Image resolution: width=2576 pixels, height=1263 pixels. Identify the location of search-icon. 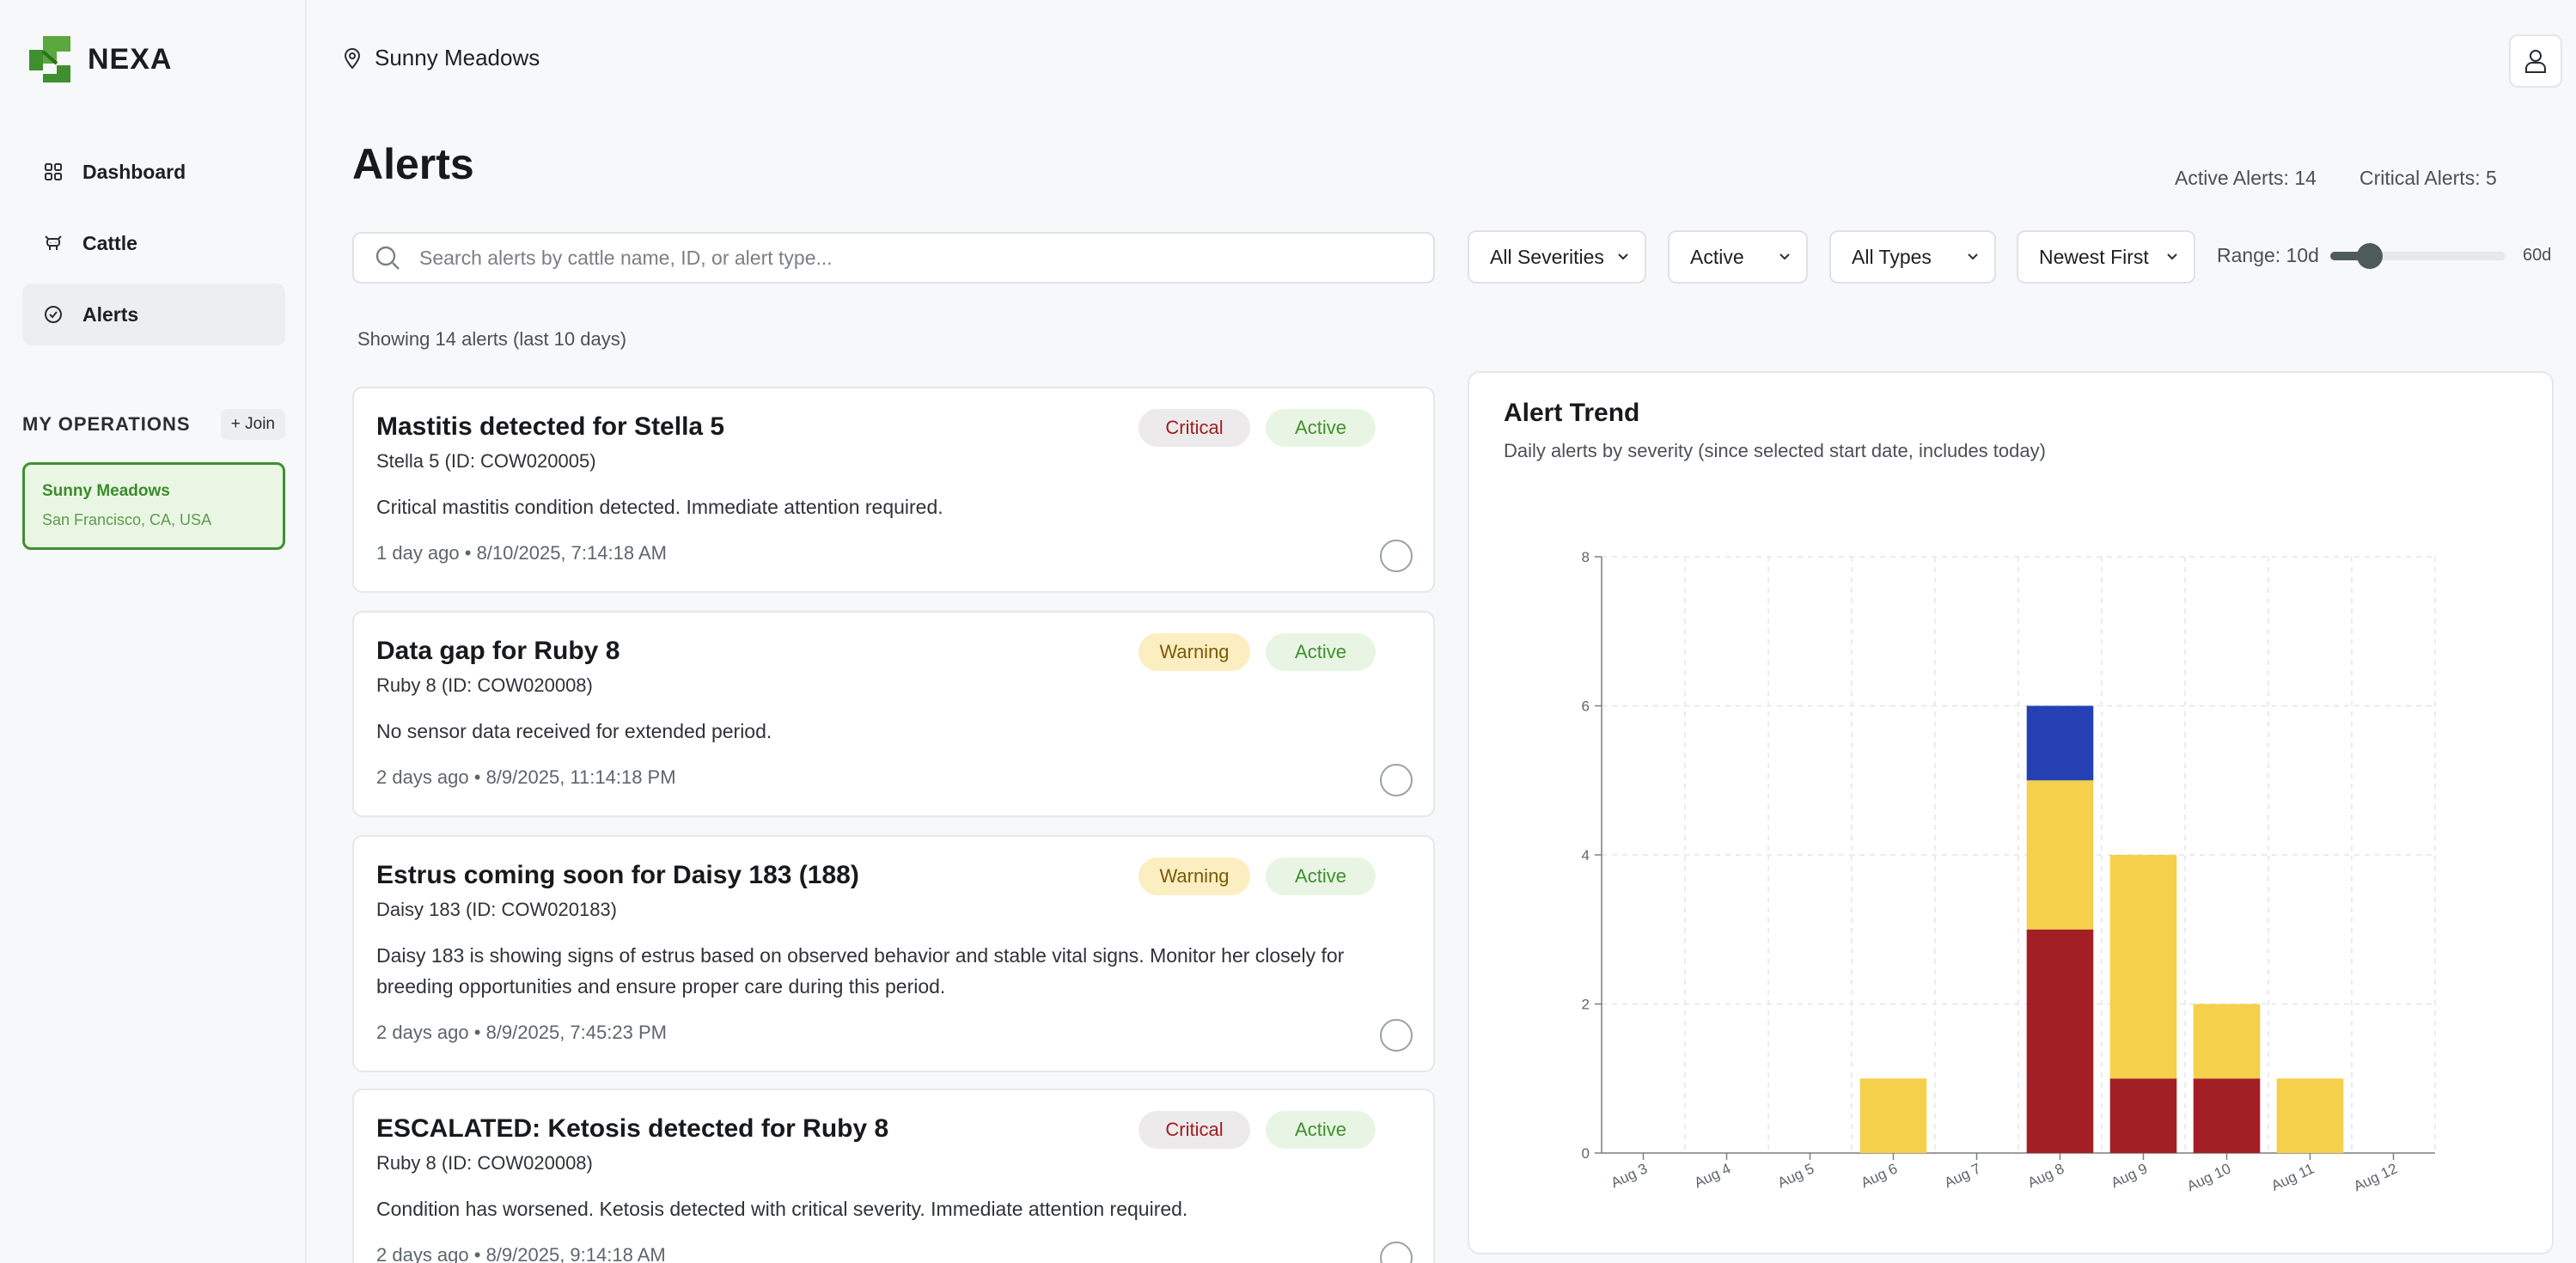
(387, 258).